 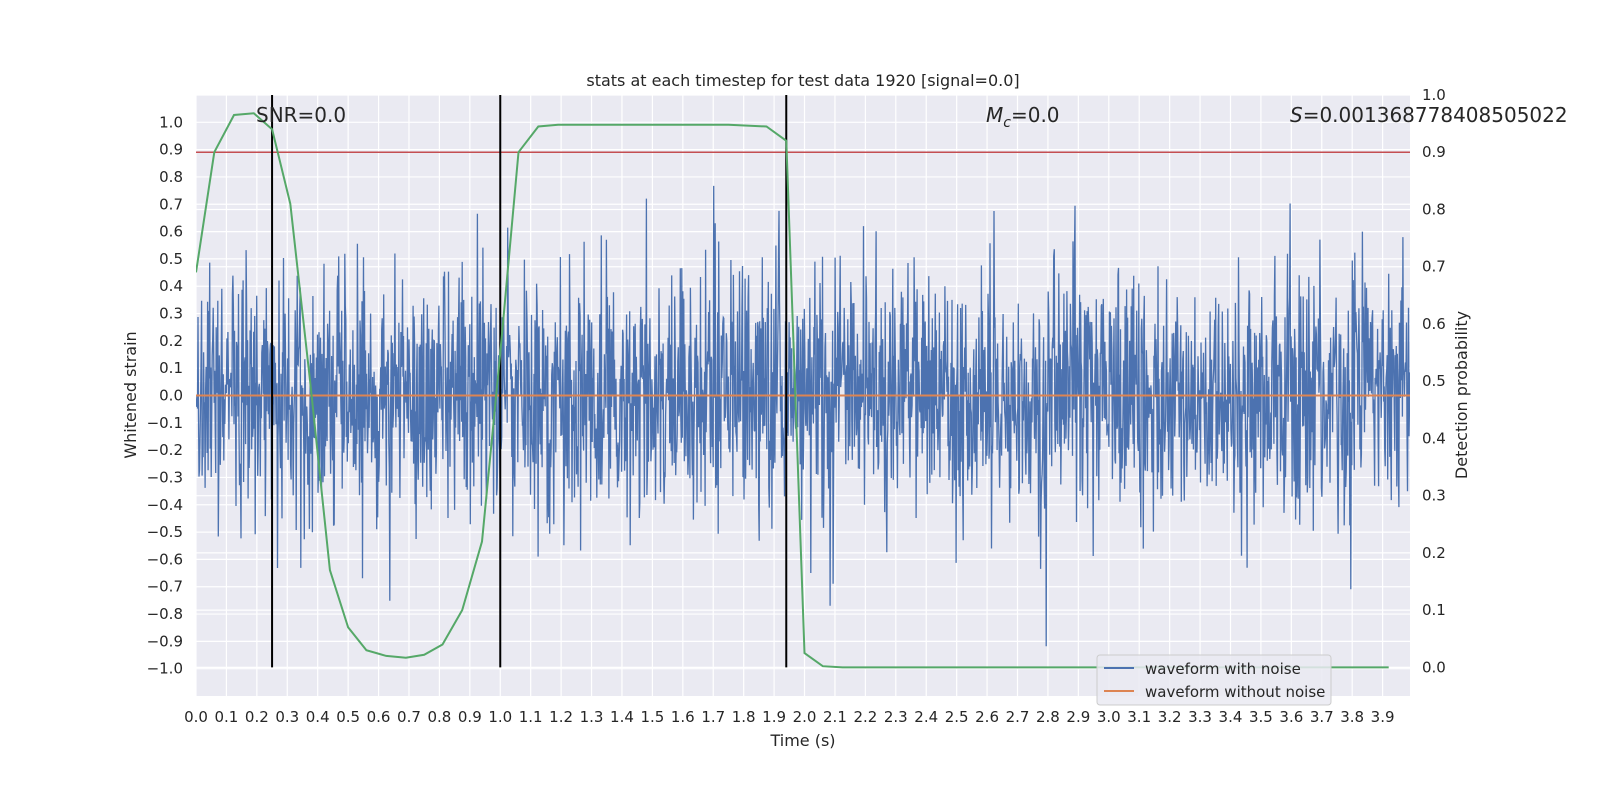 What do you see at coordinates (171, 232) in the screenshot?
I see `y-tick-label: 0.6` at bounding box center [171, 232].